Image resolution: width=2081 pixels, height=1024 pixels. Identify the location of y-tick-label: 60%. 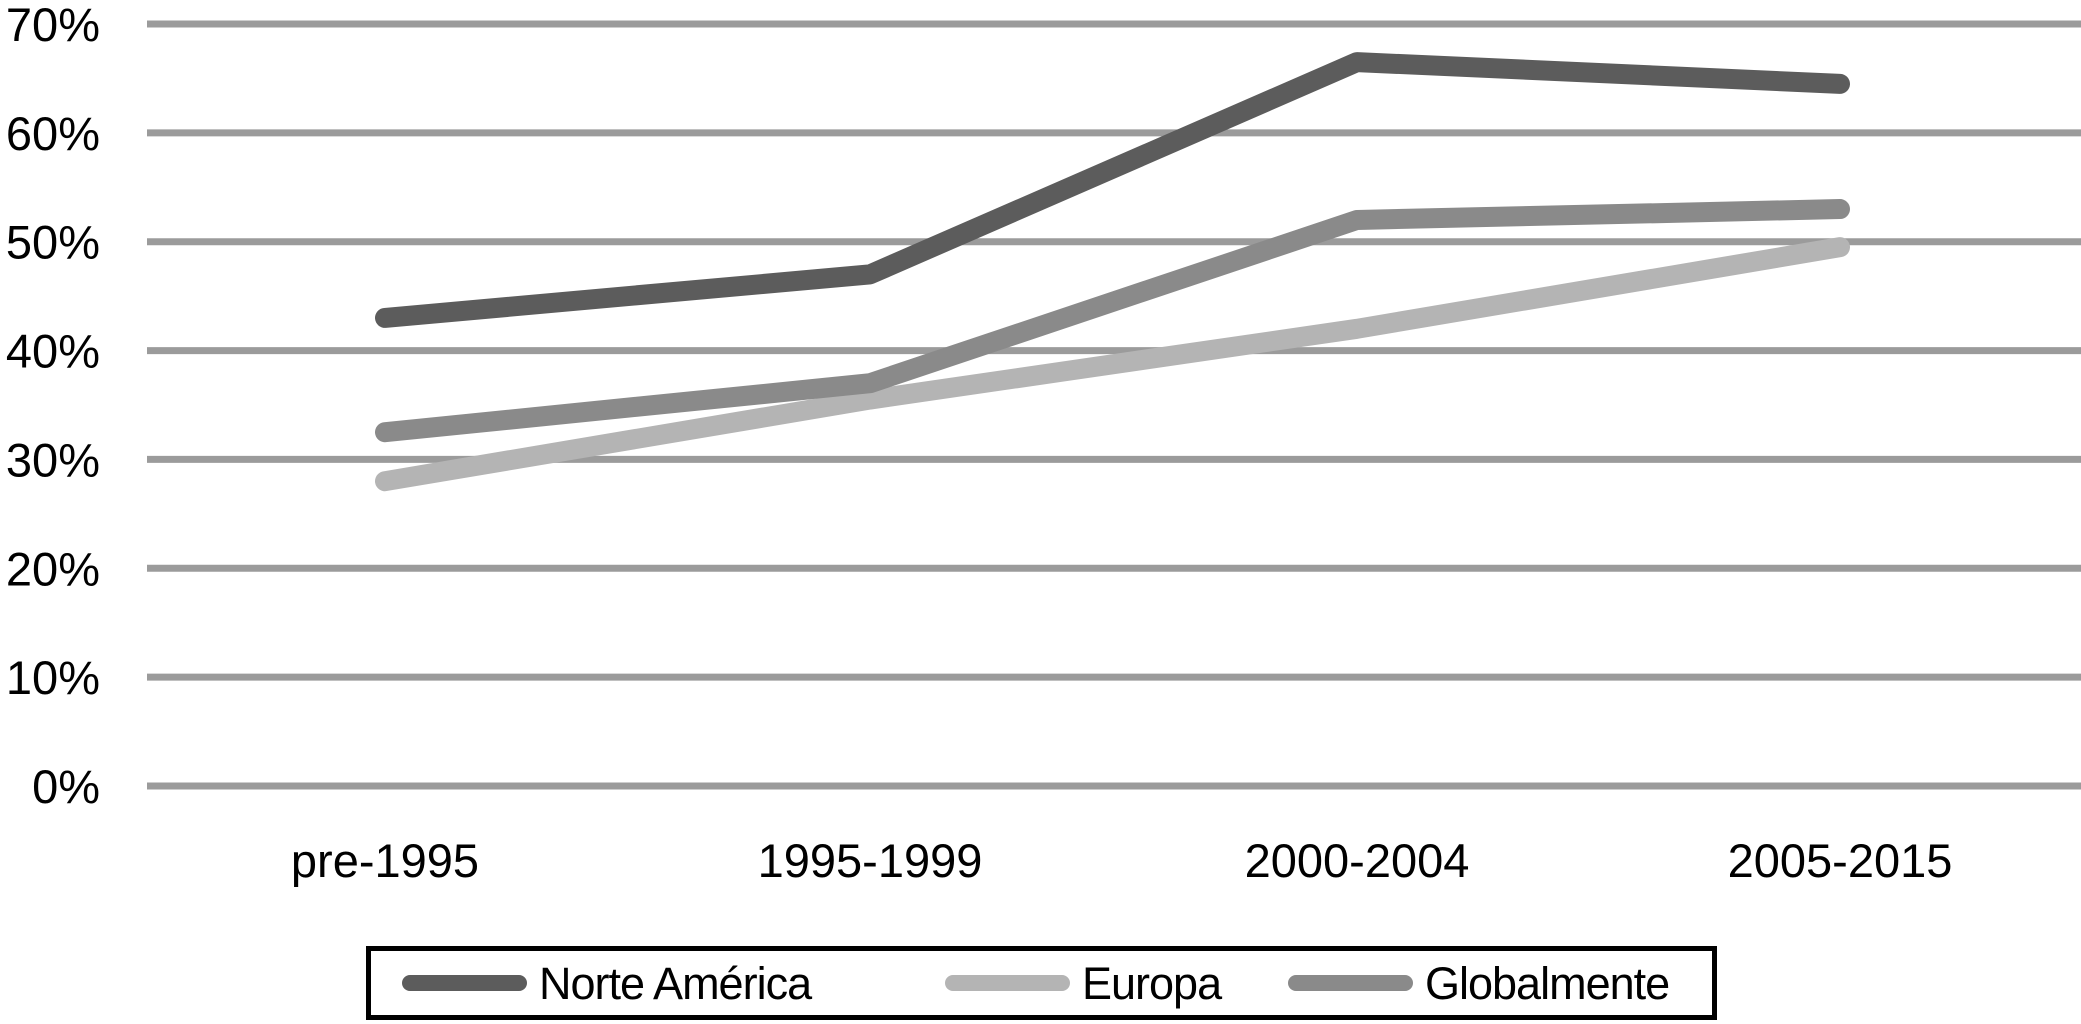
(53, 133).